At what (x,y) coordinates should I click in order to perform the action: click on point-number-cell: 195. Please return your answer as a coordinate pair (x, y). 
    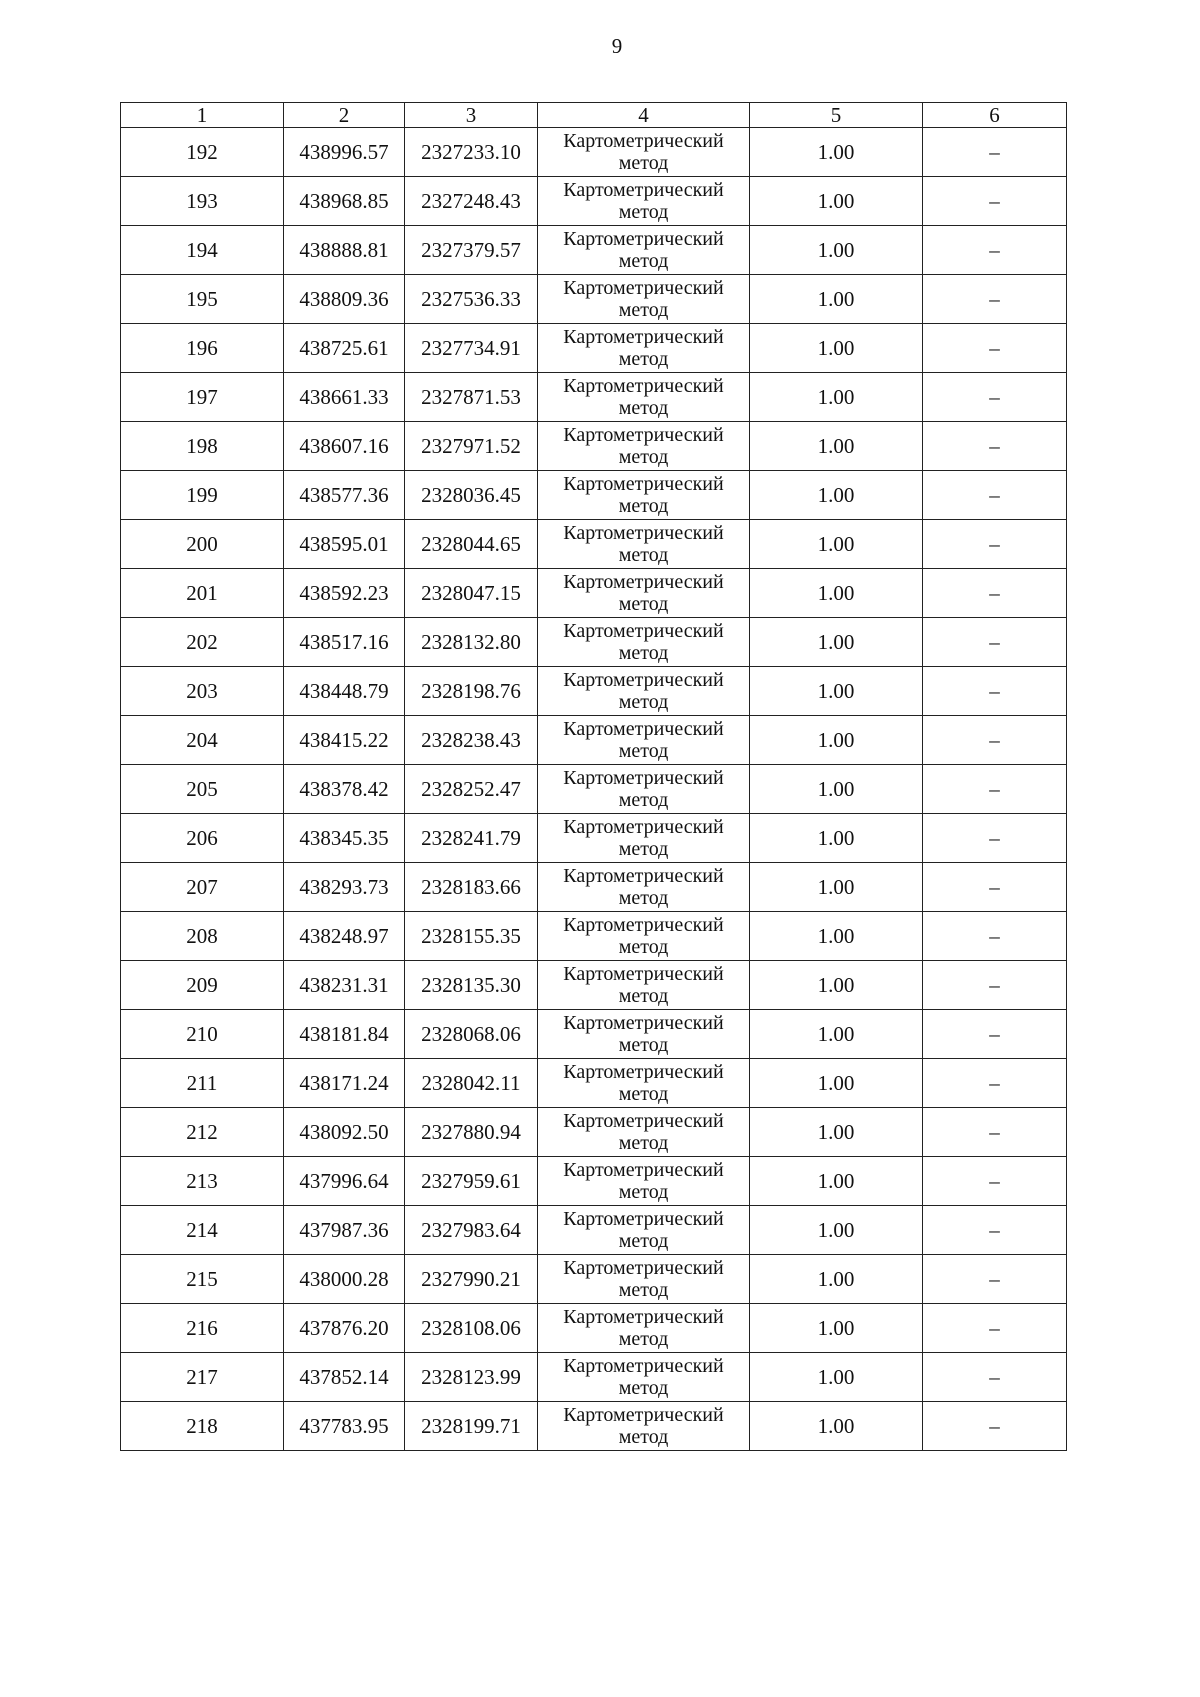
    Looking at the image, I should click on (202, 299).